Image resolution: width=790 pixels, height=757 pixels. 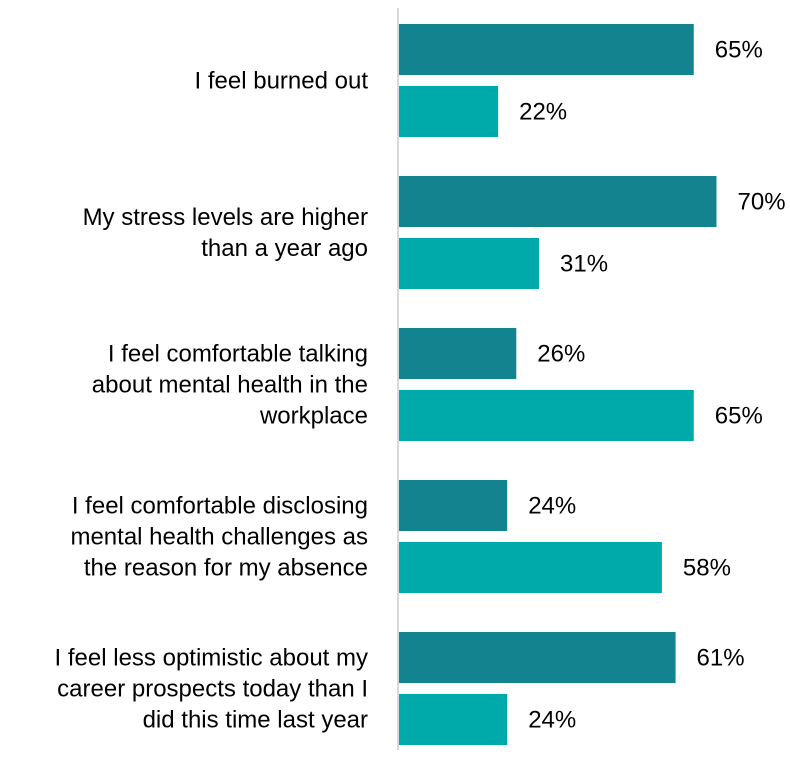 What do you see at coordinates (739, 50) in the screenshot?
I see `value-label-0-series-0: 65%` at bounding box center [739, 50].